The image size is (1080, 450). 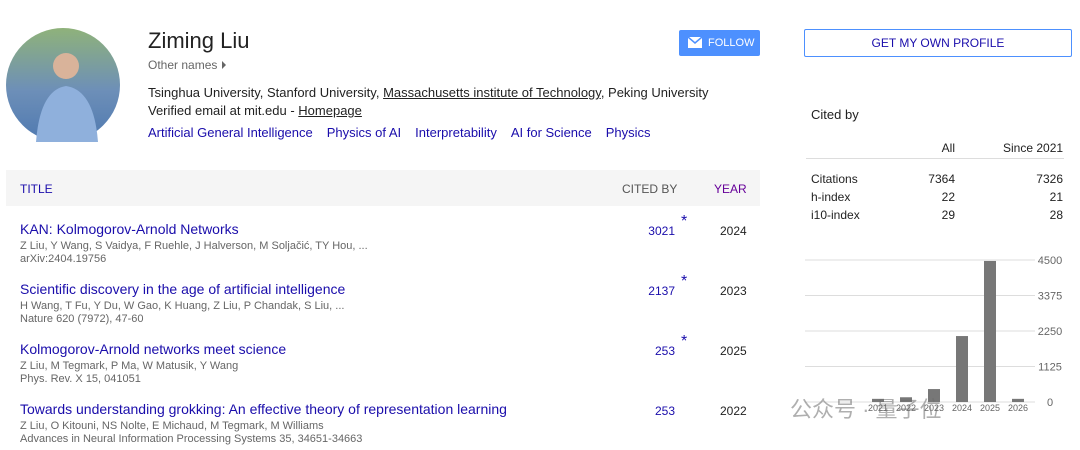 What do you see at coordinates (1050, 297) in the screenshot?
I see `y-tick-label: 3375` at bounding box center [1050, 297].